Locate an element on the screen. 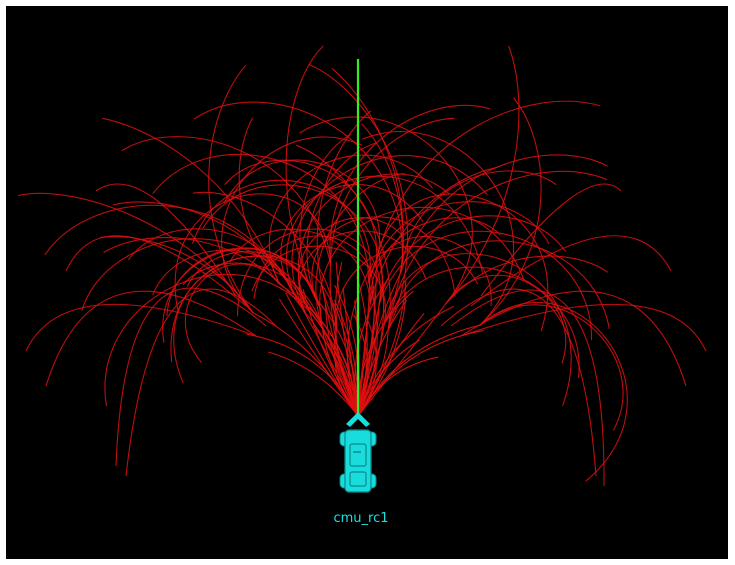 The image size is (735, 565). vehicle-chassis is located at coordinates (358, 461).